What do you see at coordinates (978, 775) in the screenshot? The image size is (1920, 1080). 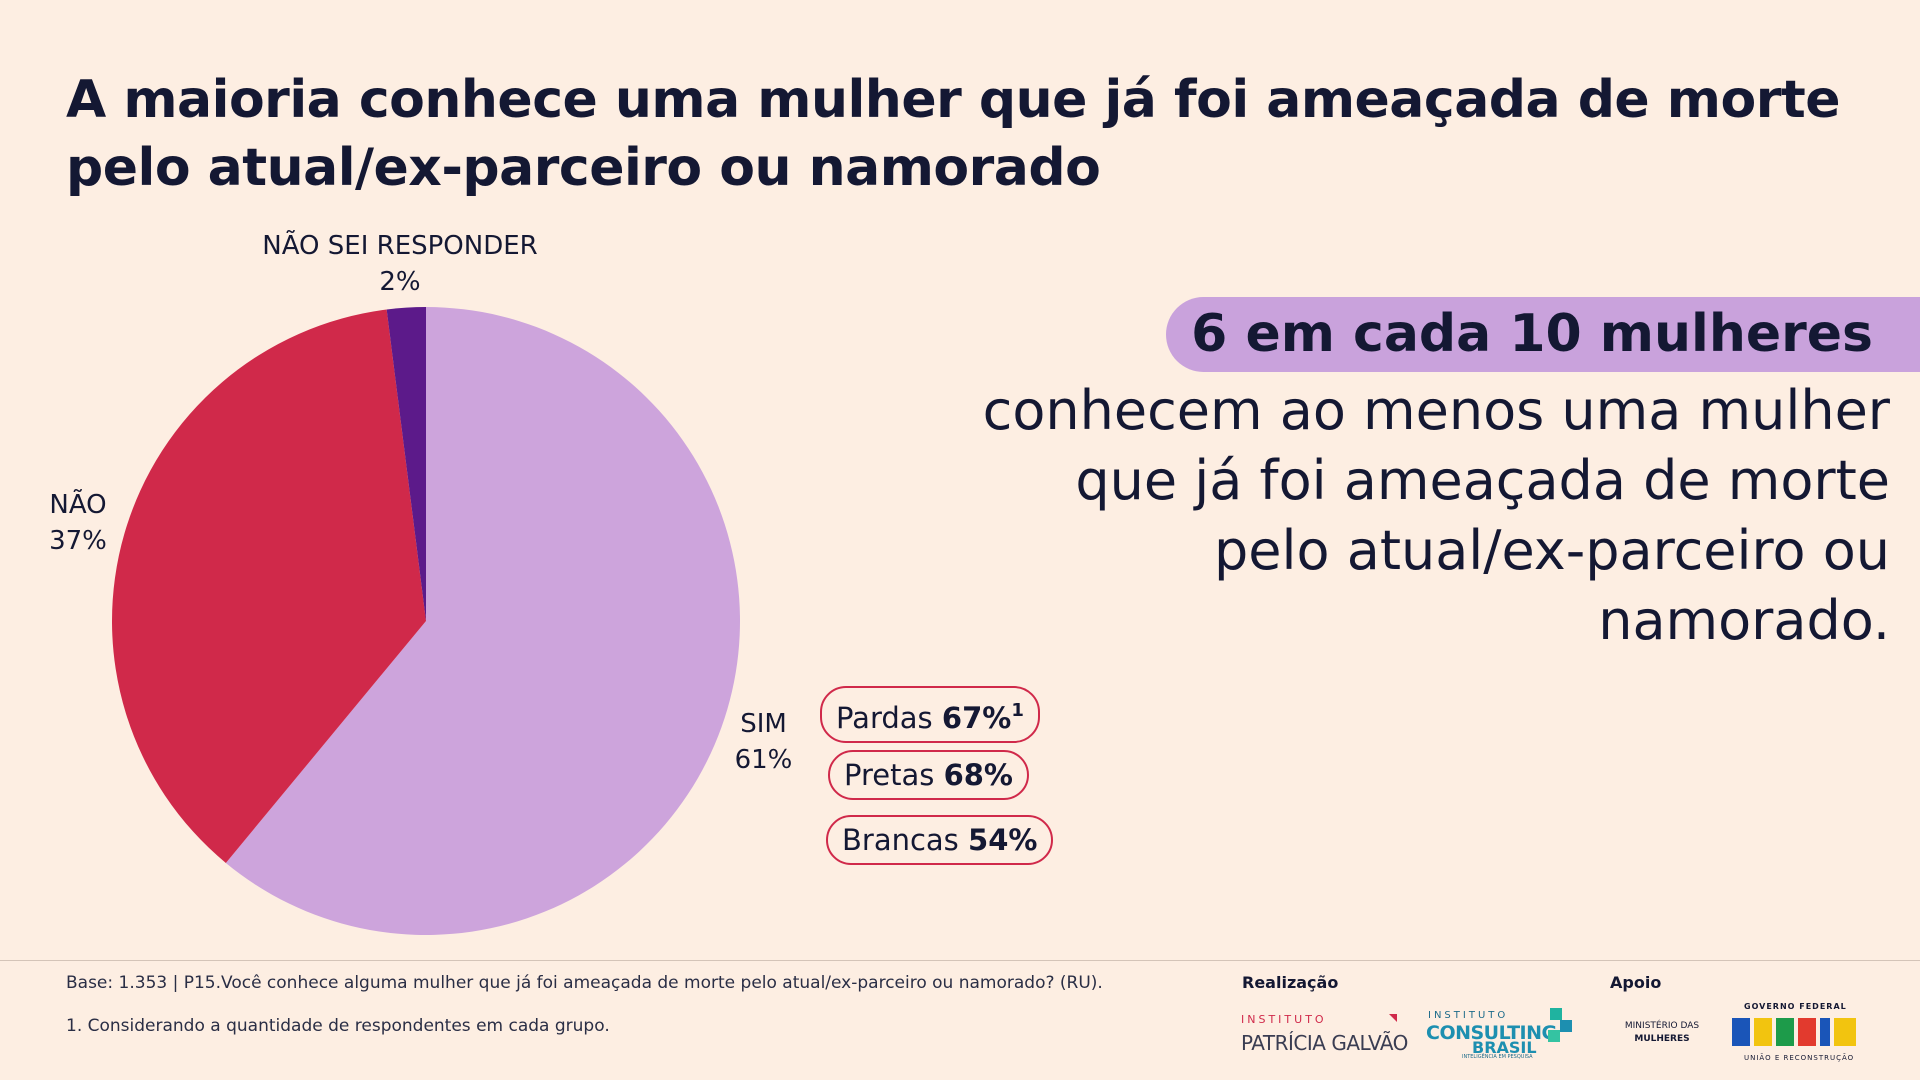 I see `breakdown-value: 68%` at bounding box center [978, 775].